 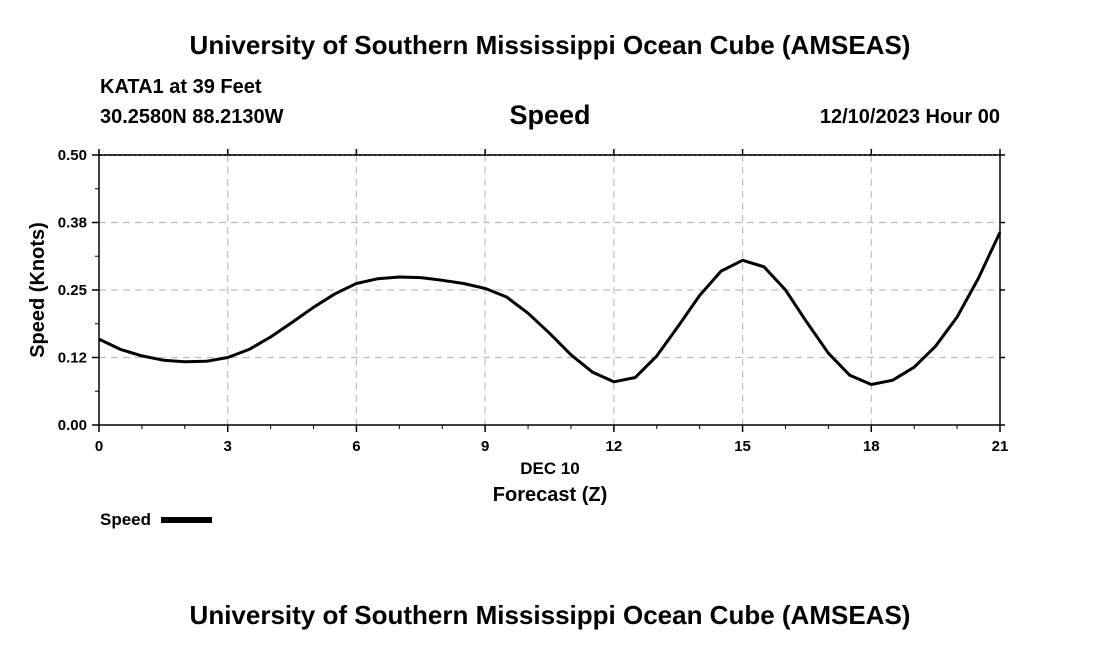 I want to click on x-tick-label: 9, so click(x=485, y=446).